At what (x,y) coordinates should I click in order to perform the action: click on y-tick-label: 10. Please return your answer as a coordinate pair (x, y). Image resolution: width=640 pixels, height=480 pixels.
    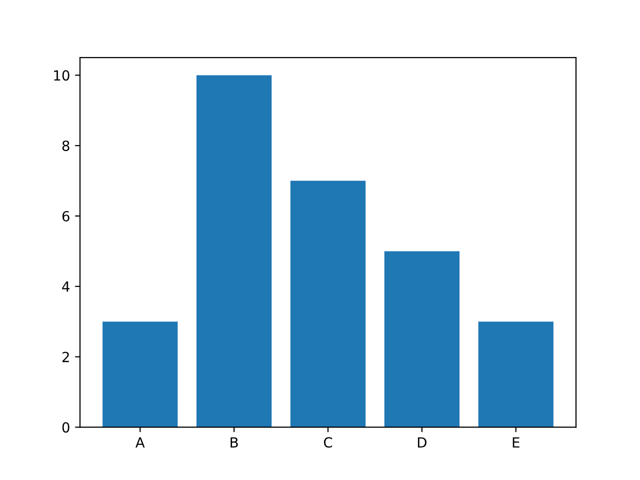
    Looking at the image, I should click on (62, 75).